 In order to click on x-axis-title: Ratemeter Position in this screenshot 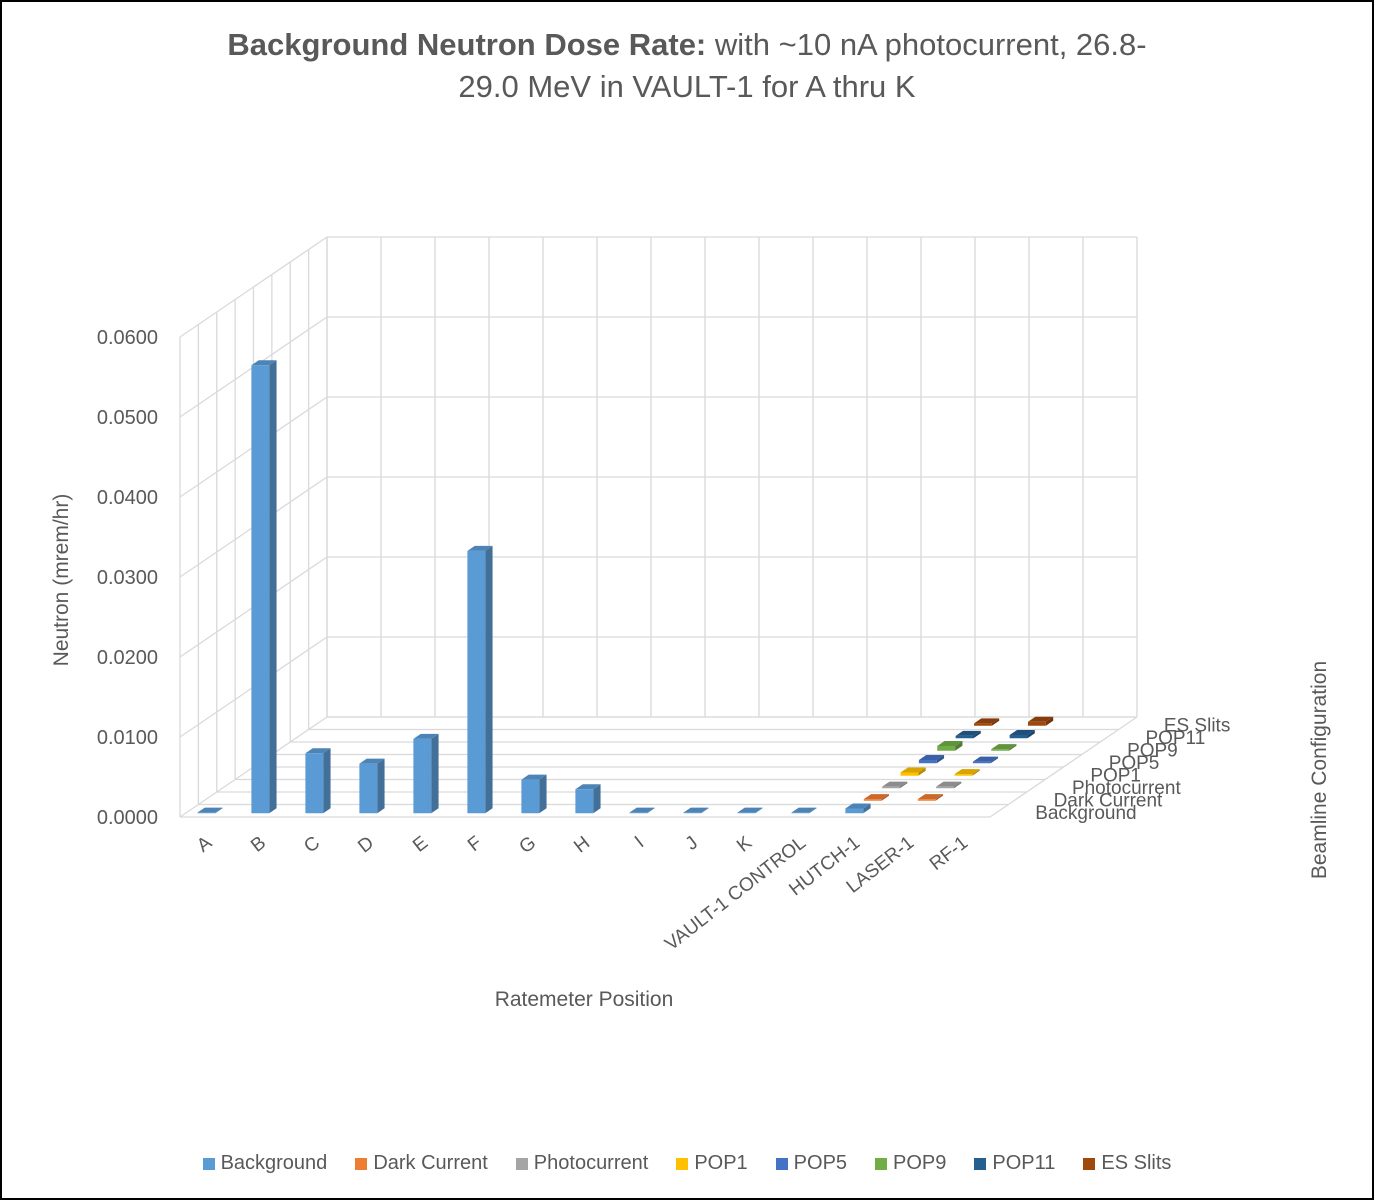, I will do `click(584, 999)`.